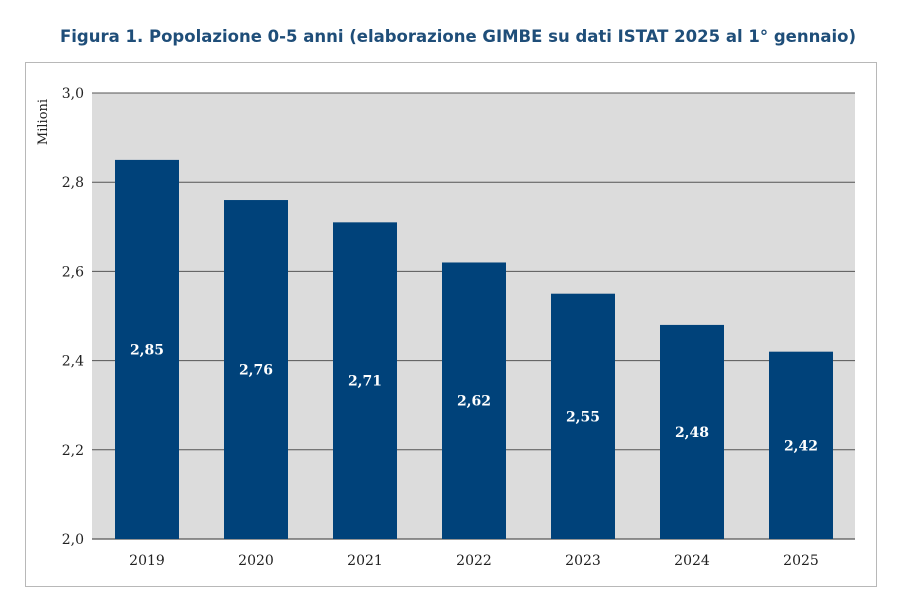 Image resolution: width=916 pixels, height=607 pixels. I want to click on bar-value-label: 2,48, so click(692, 433).